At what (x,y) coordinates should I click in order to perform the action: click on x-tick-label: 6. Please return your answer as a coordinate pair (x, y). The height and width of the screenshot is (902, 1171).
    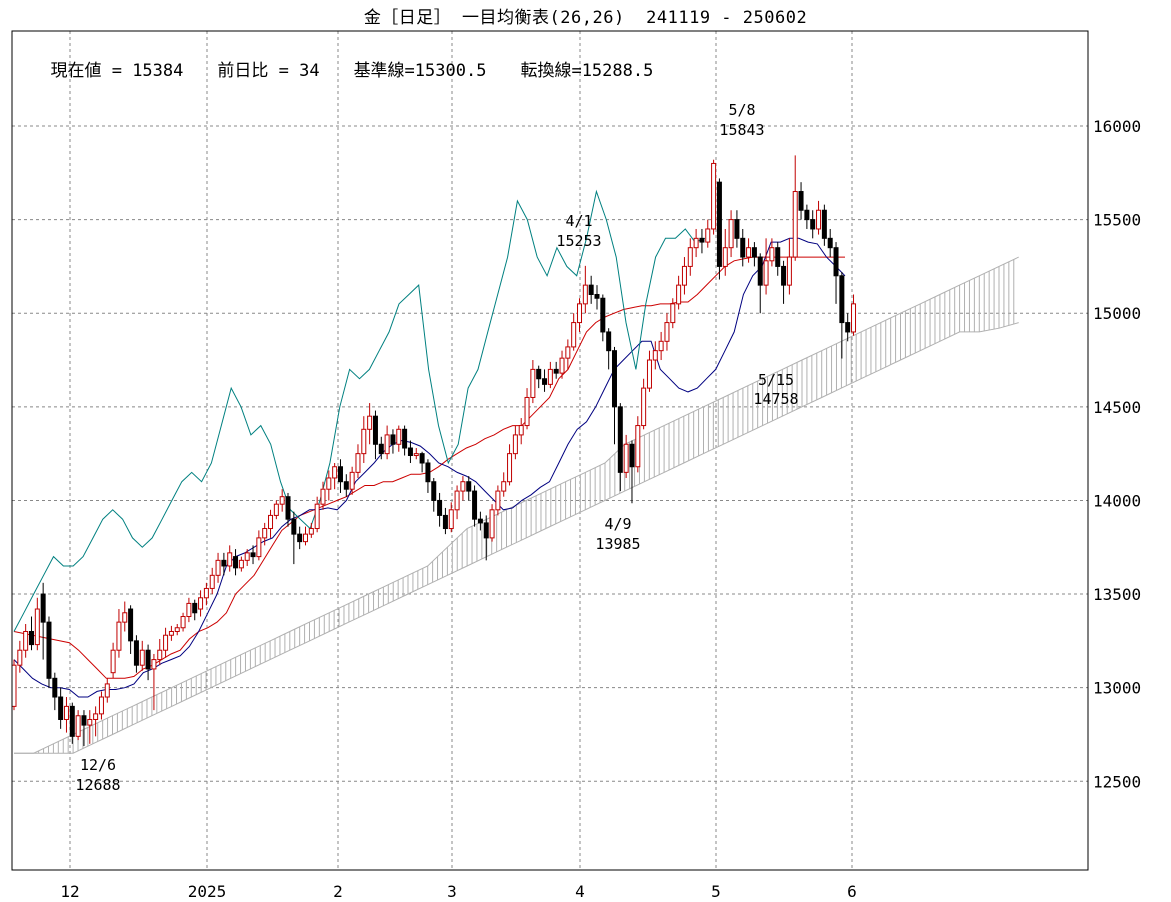
    Looking at the image, I should click on (852, 891).